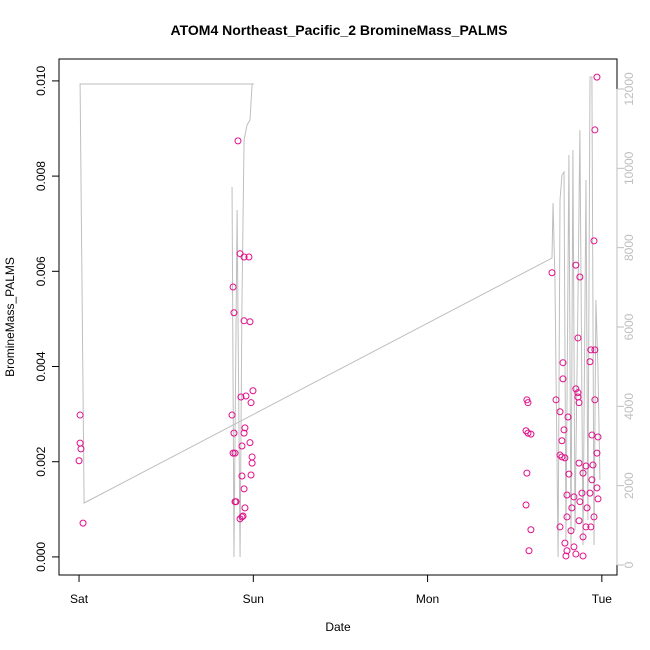 Image resolution: width=650 pixels, height=650 pixels. I want to click on y2-tick-label: 12000, so click(629, 89).